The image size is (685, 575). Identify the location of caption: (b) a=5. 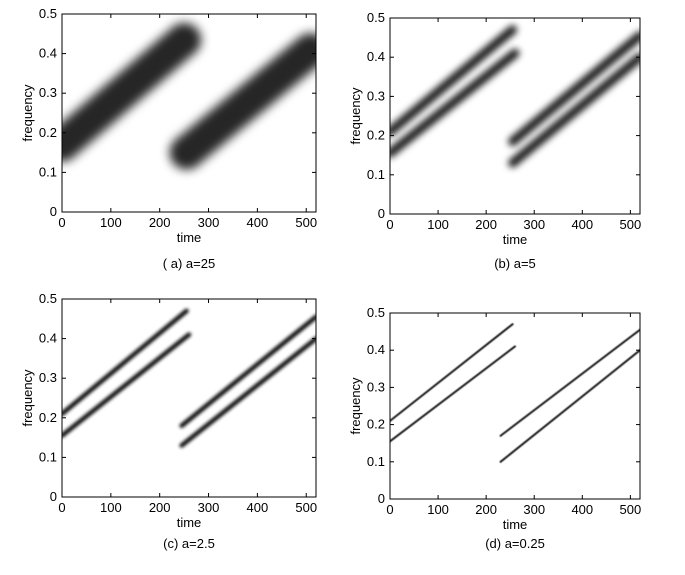
(515, 263).